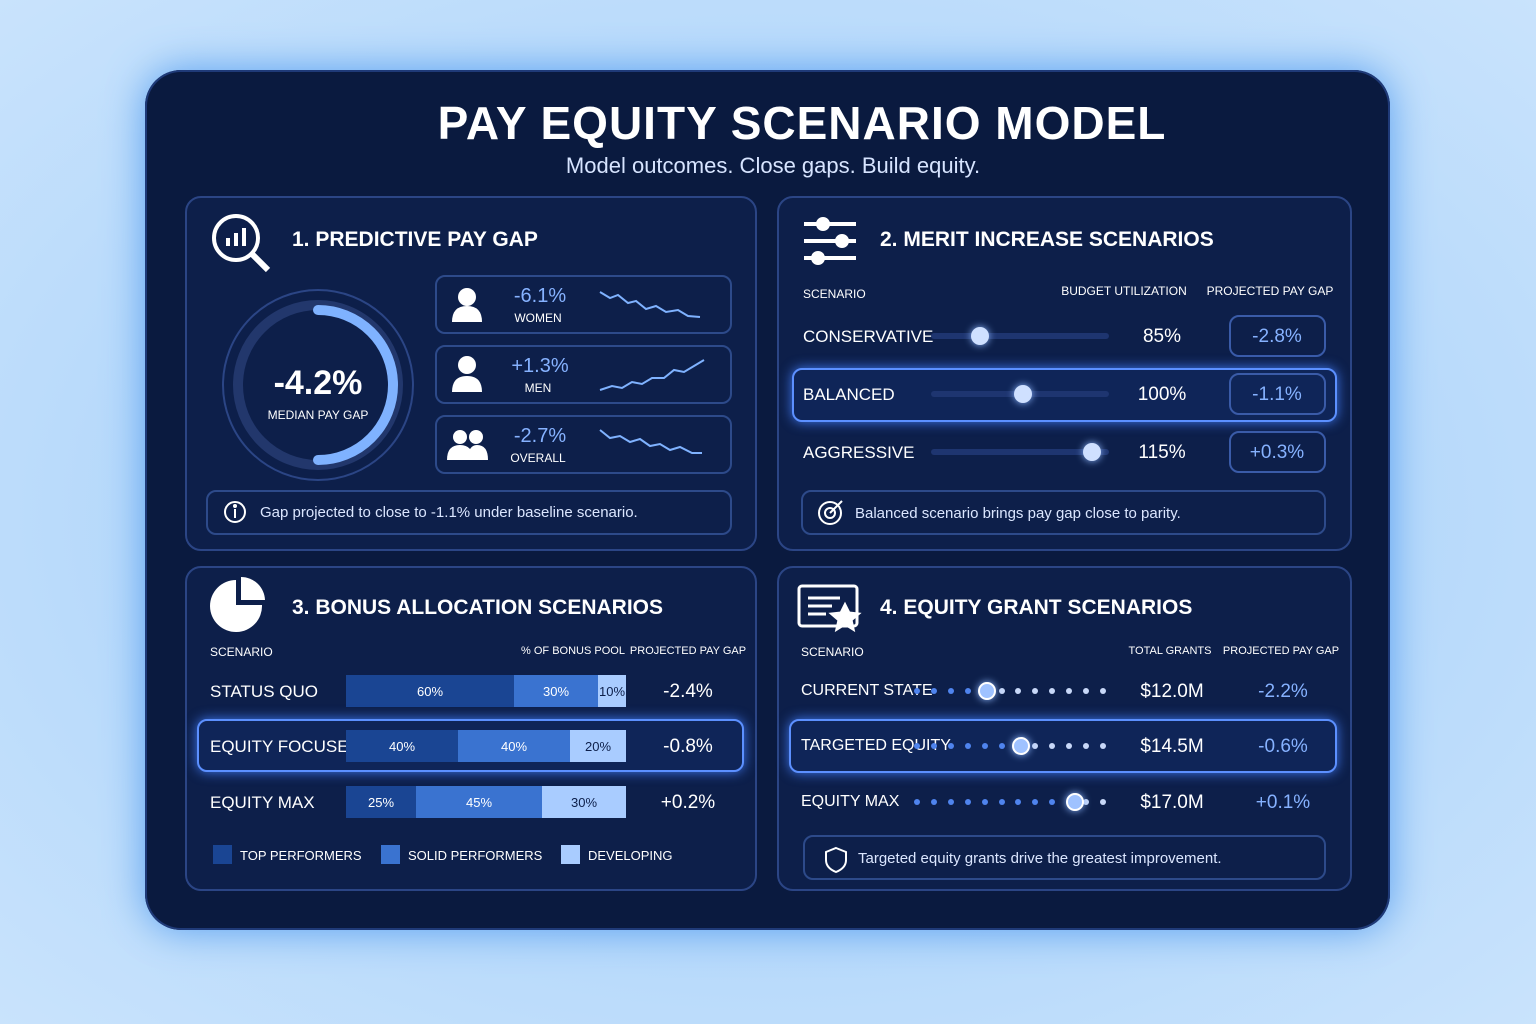 The image size is (1536, 1024). What do you see at coordinates (540, 366) in the screenshot?
I see `group-value: +1.3%` at bounding box center [540, 366].